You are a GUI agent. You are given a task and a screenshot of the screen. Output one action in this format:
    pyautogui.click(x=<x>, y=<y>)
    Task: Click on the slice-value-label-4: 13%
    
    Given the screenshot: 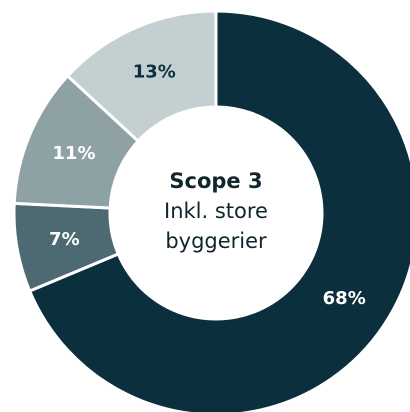 What is the action you would take?
    pyautogui.click(x=154, y=71)
    